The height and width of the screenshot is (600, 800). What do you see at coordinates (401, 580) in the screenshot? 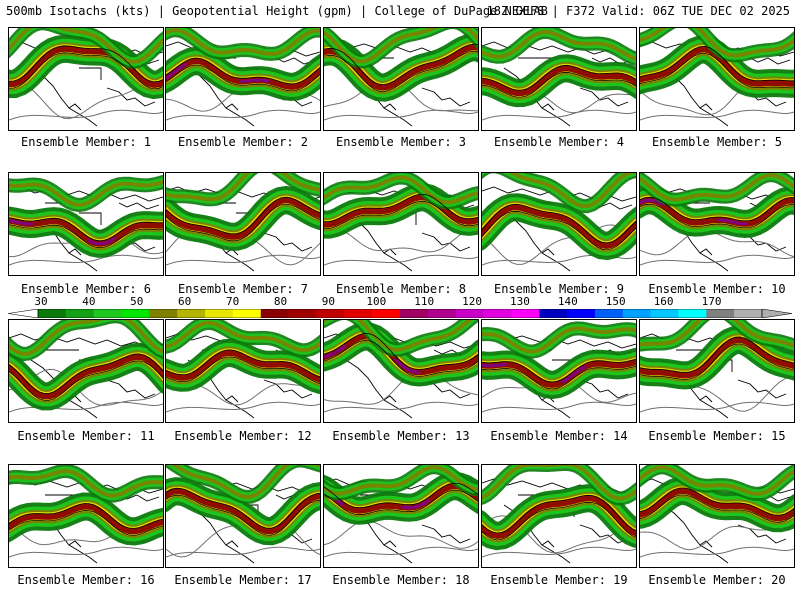
I see `ensemble-member-caption: Ensemble Member: 18` at bounding box center [401, 580].